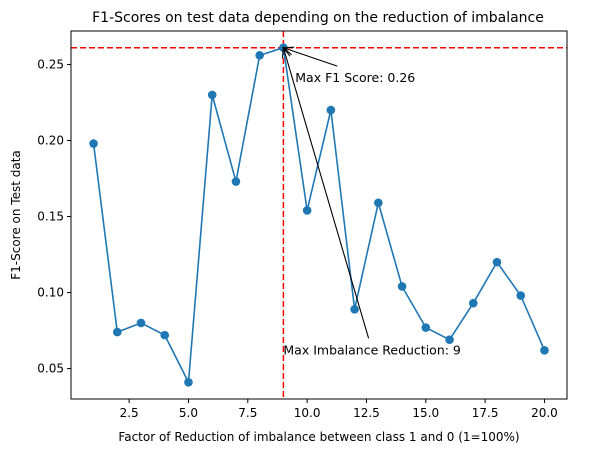 This screenshot has width=596, height=453. I want to click on x-tick-label: 17.5, so click(485, 413).